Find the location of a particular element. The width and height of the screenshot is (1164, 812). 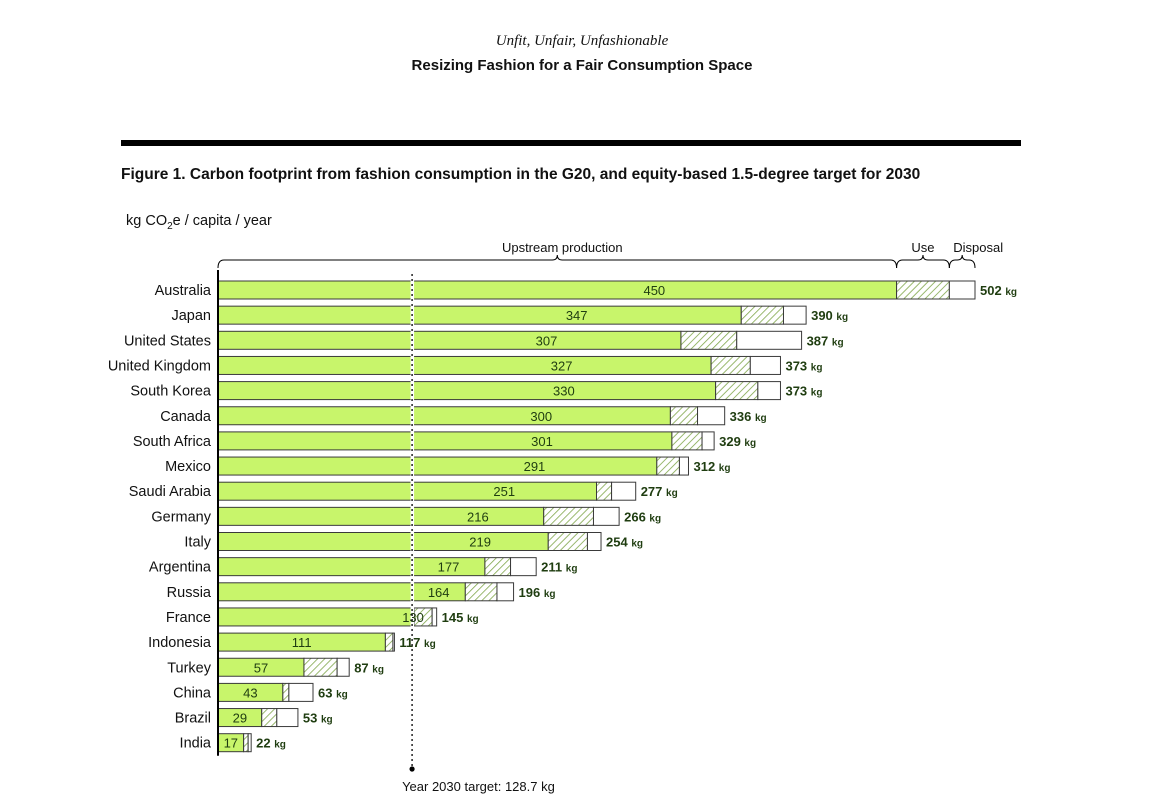

production-brace is located at coordinates (557, 261).